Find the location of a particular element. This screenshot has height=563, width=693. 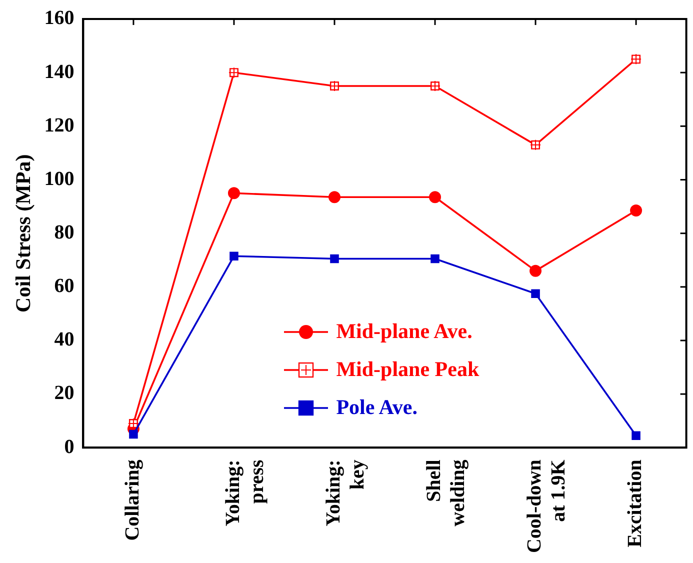

y-tick-label: 100 is located at coordinates (59, 179).